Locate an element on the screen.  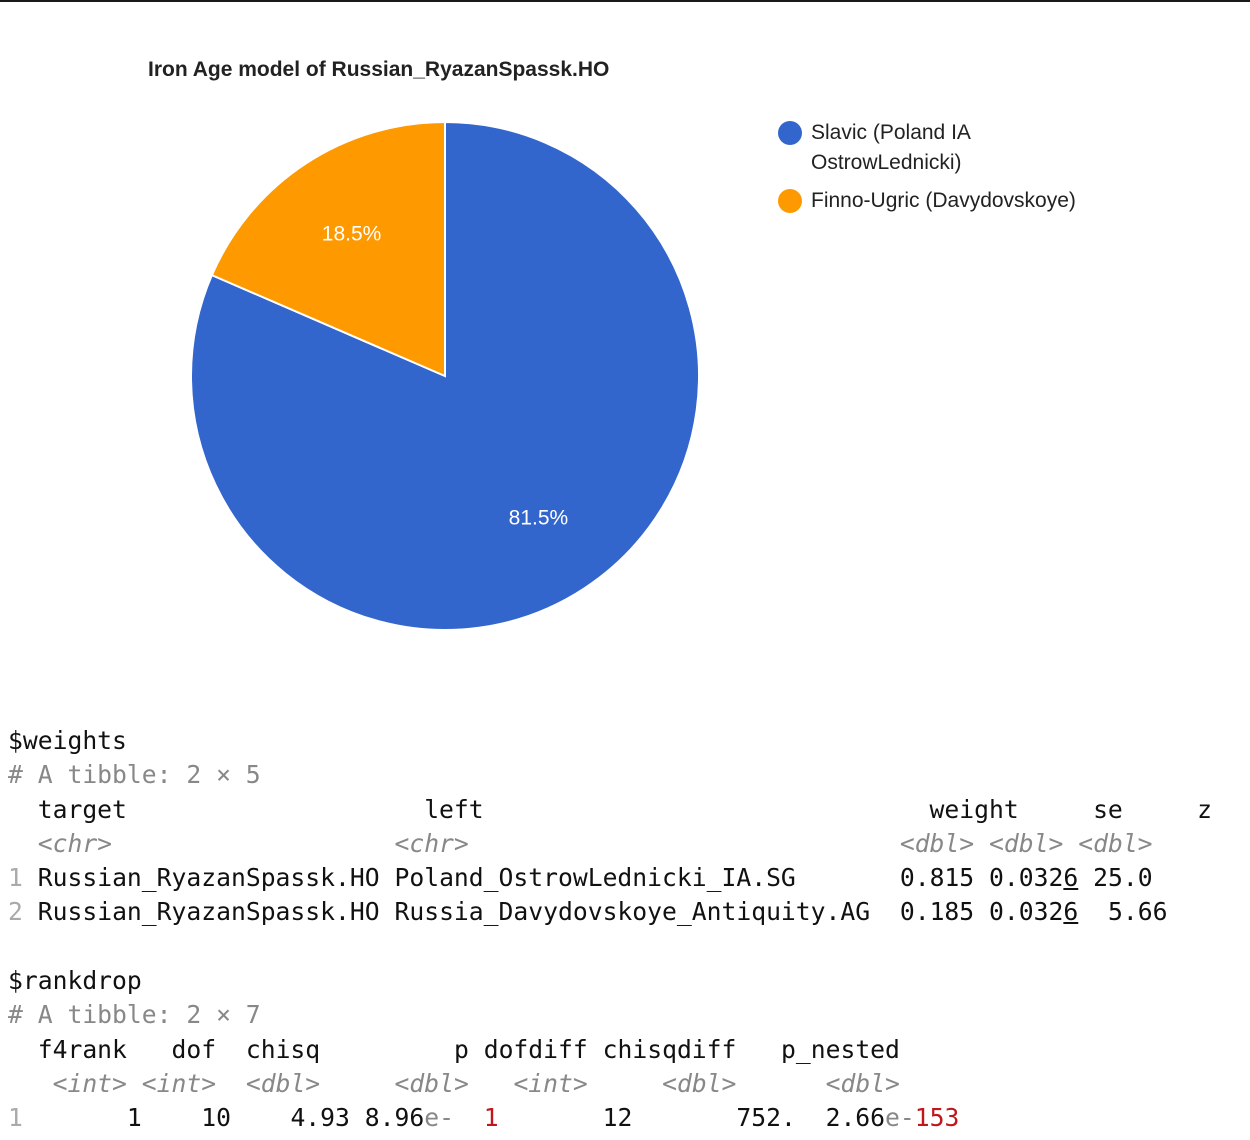
cell-f4rank: 1 is located at coordinates (134, 1118).